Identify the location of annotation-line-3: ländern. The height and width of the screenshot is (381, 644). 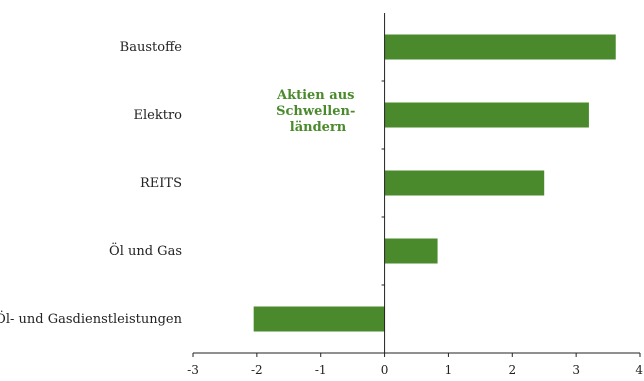
(318, 127).